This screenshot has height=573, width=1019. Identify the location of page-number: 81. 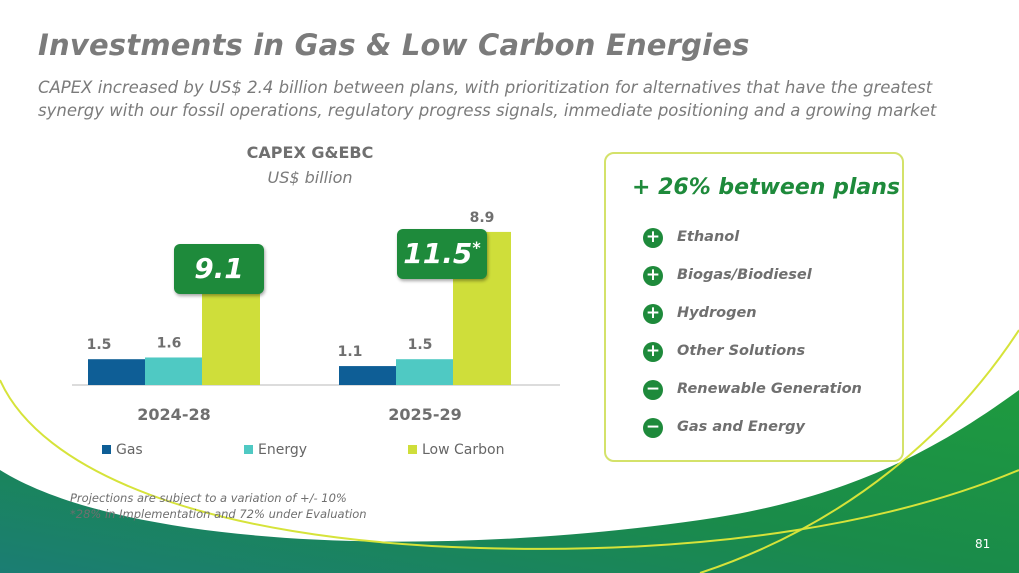
(983, 544).